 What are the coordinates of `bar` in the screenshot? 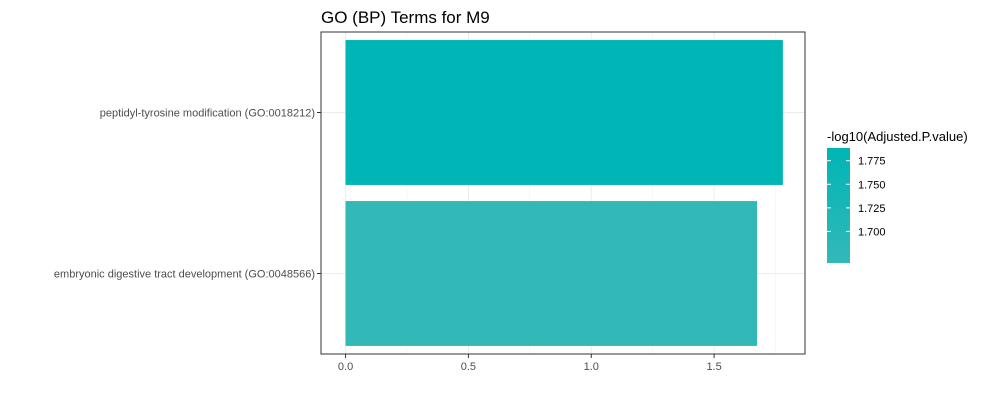 It's located at (551, 273).